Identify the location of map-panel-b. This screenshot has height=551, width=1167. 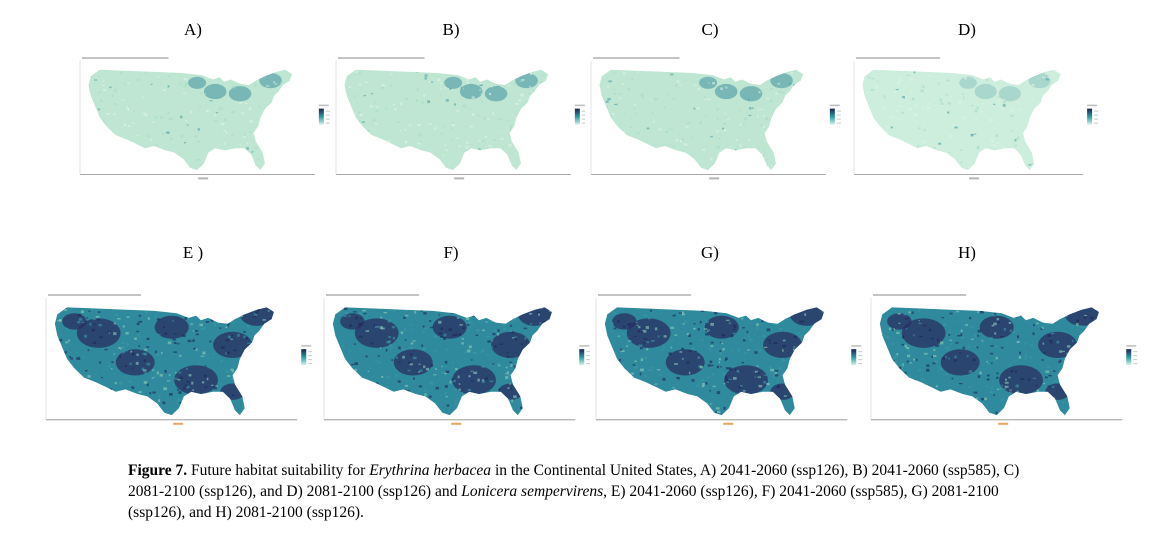
(461, 122).